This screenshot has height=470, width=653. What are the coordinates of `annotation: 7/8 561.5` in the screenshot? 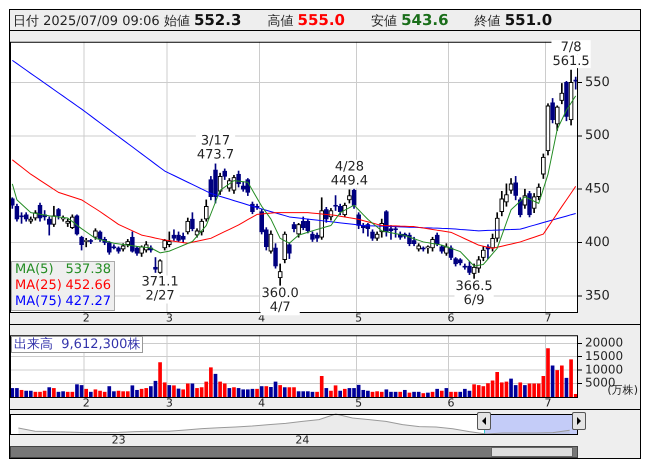 It's located at (571, 54).